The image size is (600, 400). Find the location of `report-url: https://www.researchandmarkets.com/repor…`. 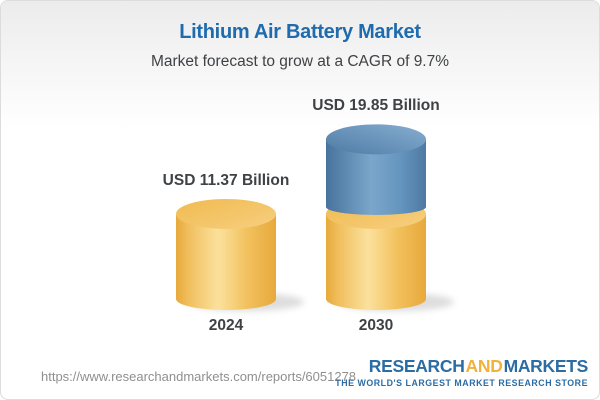

report-url: https://www.researchandmarkets.com/repor… is located at coordinates (199, 376).